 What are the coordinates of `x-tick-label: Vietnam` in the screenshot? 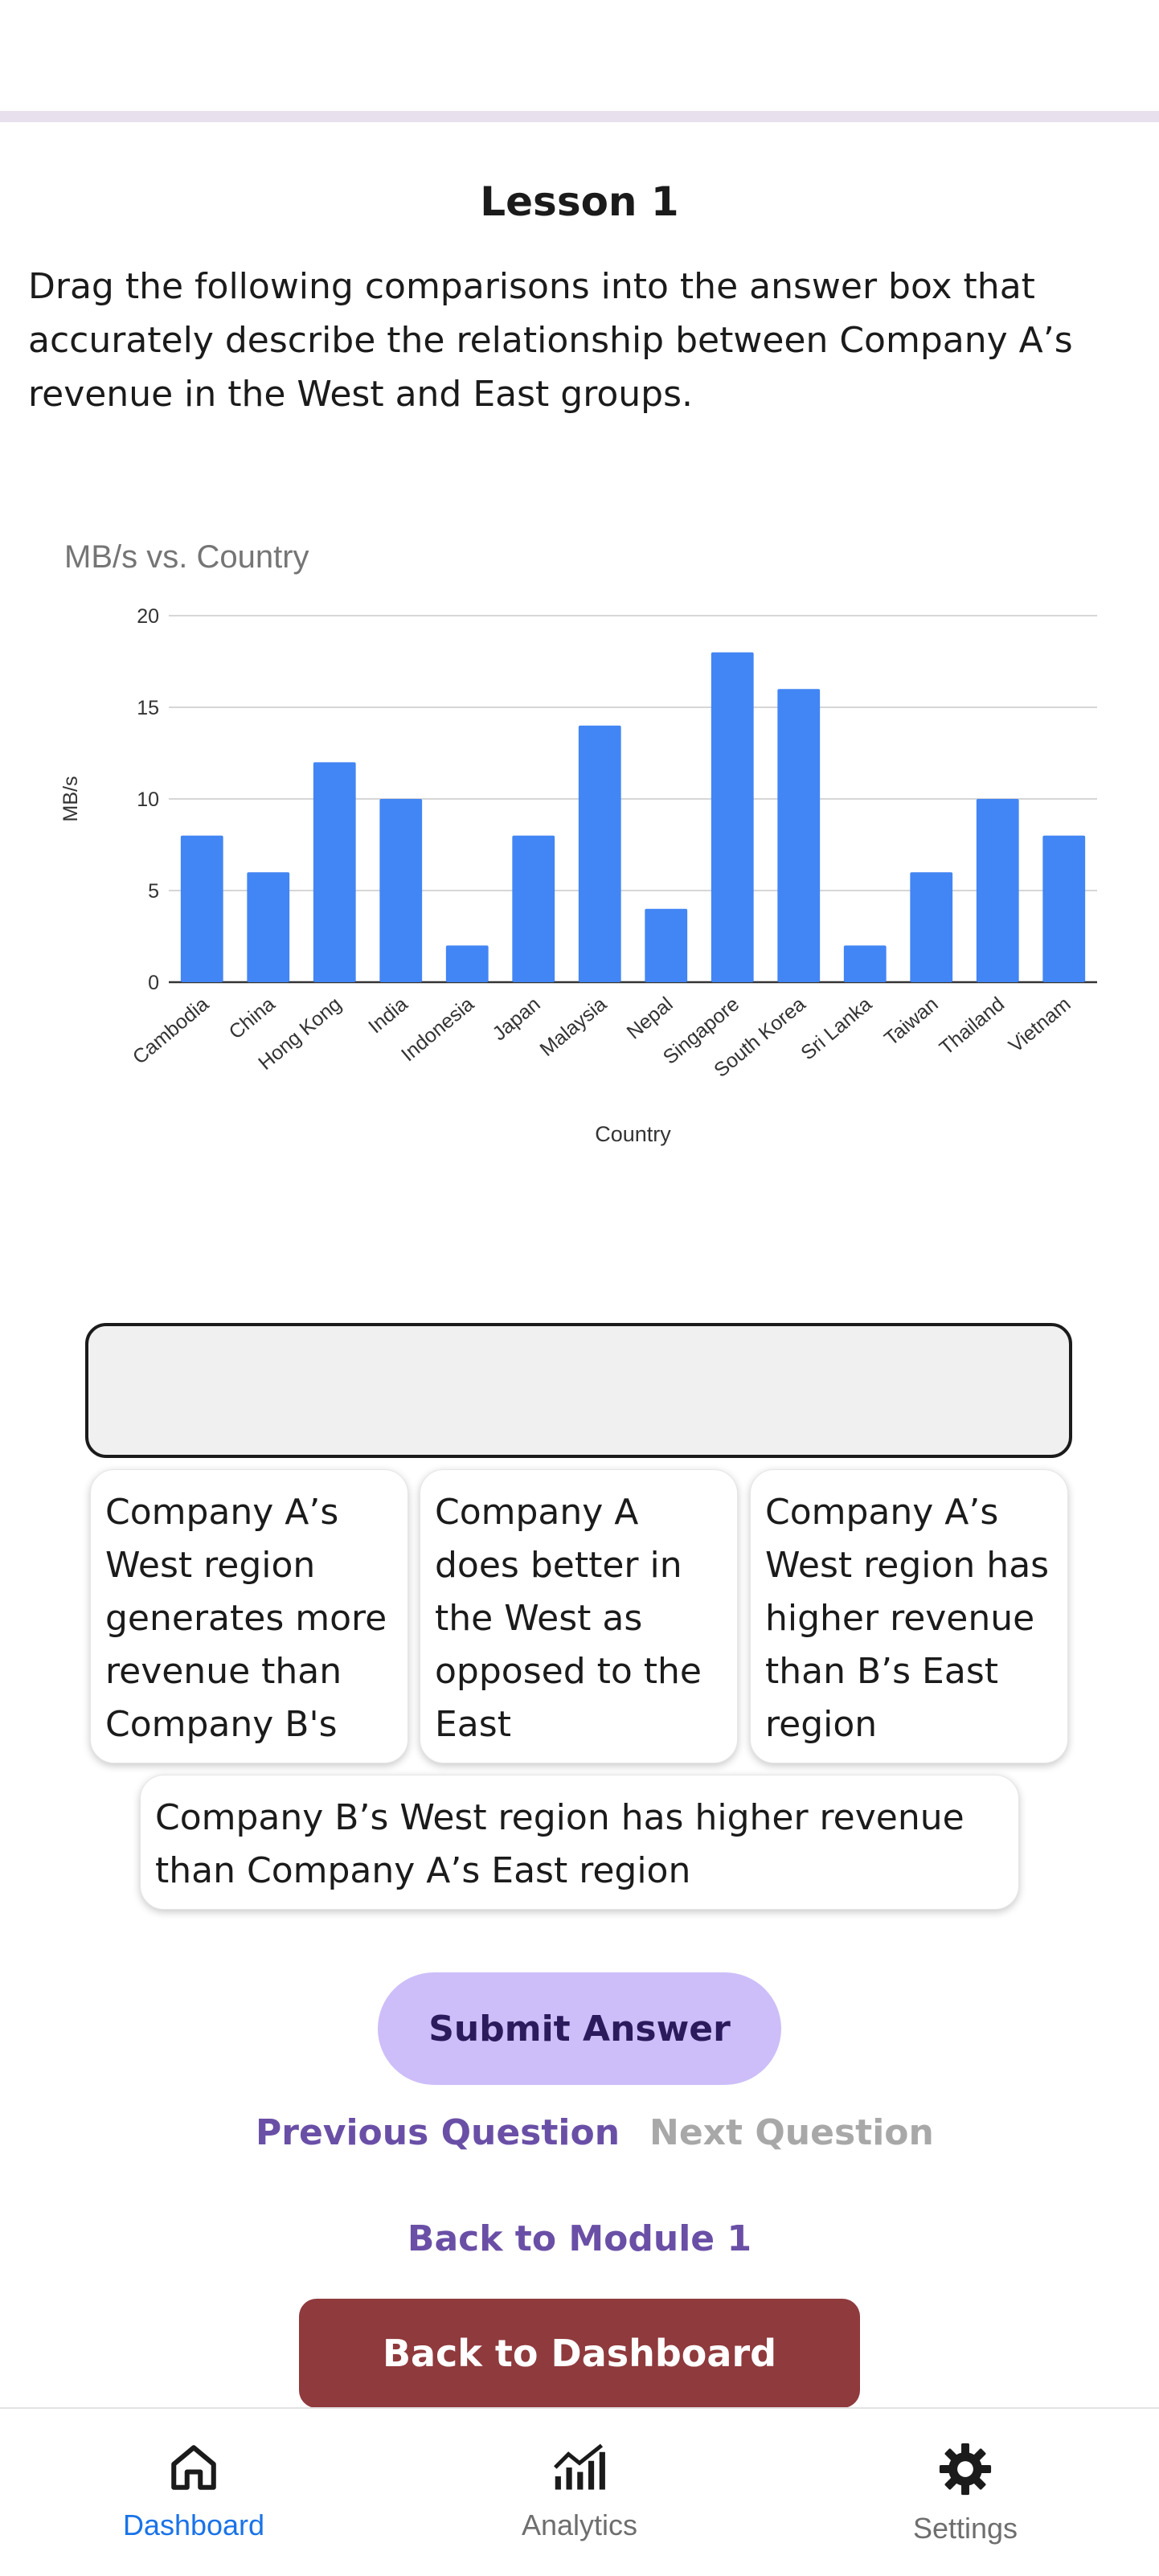 It's located at (1040, 1025).